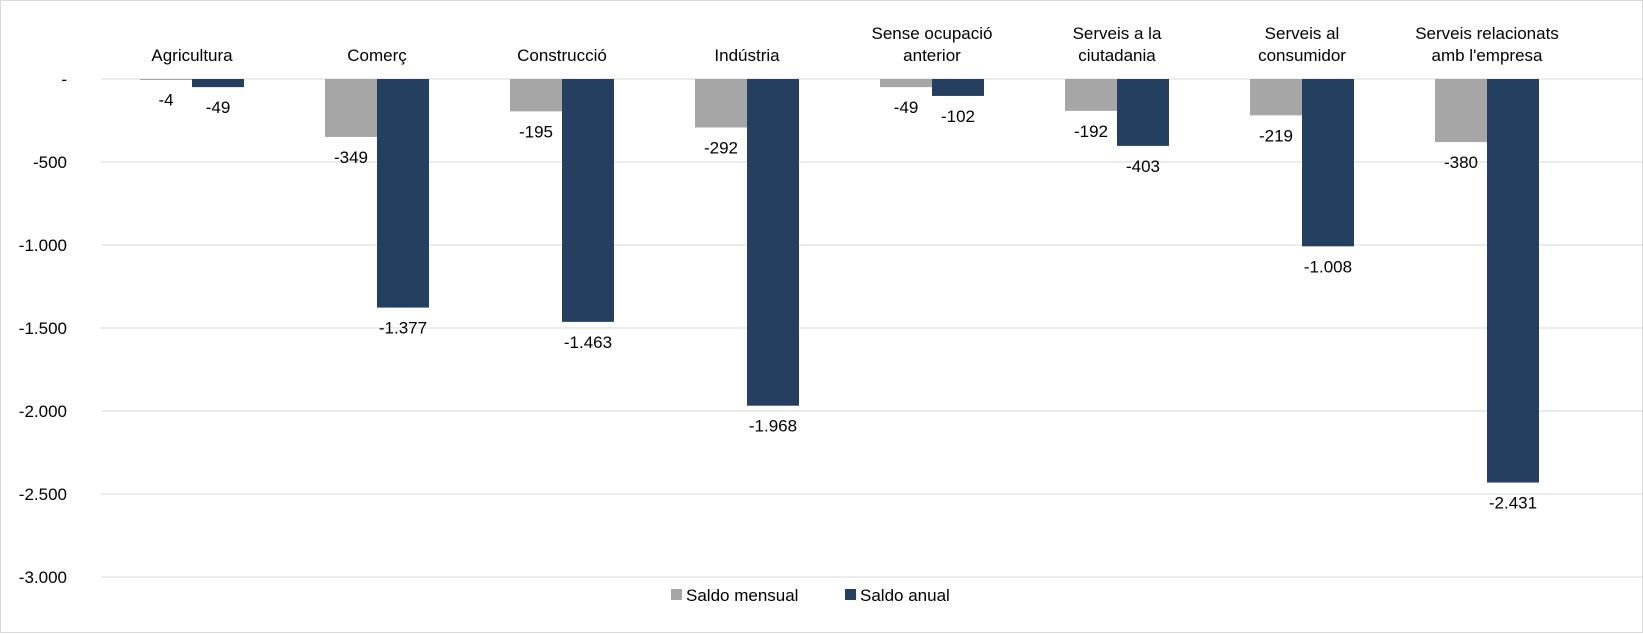  I want to click on y-tick-label: -1.500, so click(43, 328).